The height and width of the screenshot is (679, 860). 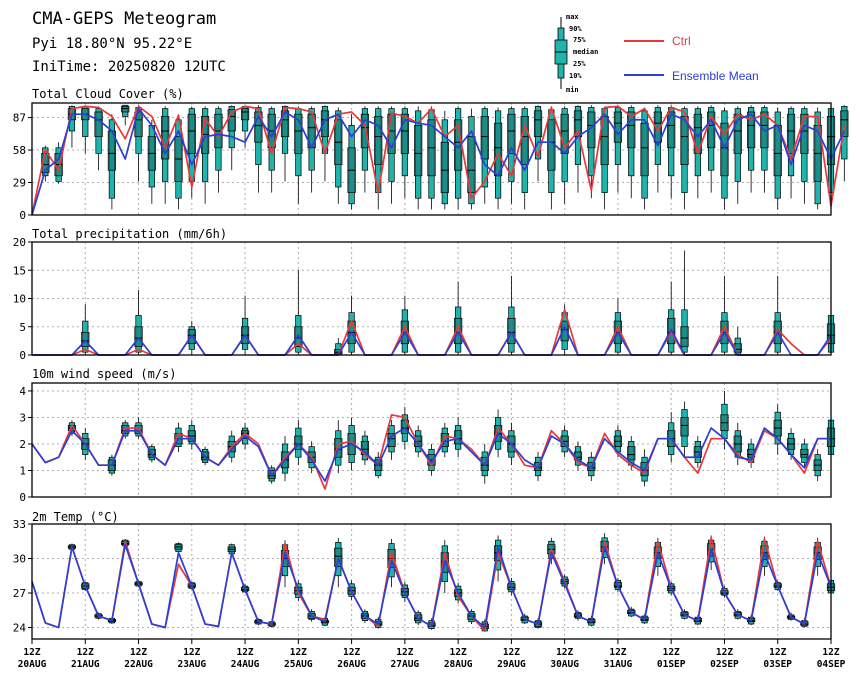 What do you see at coordinates (575, 76) in the screenshot?
I see `legend-p10-label: 10%` at bounding box center [575, 76].